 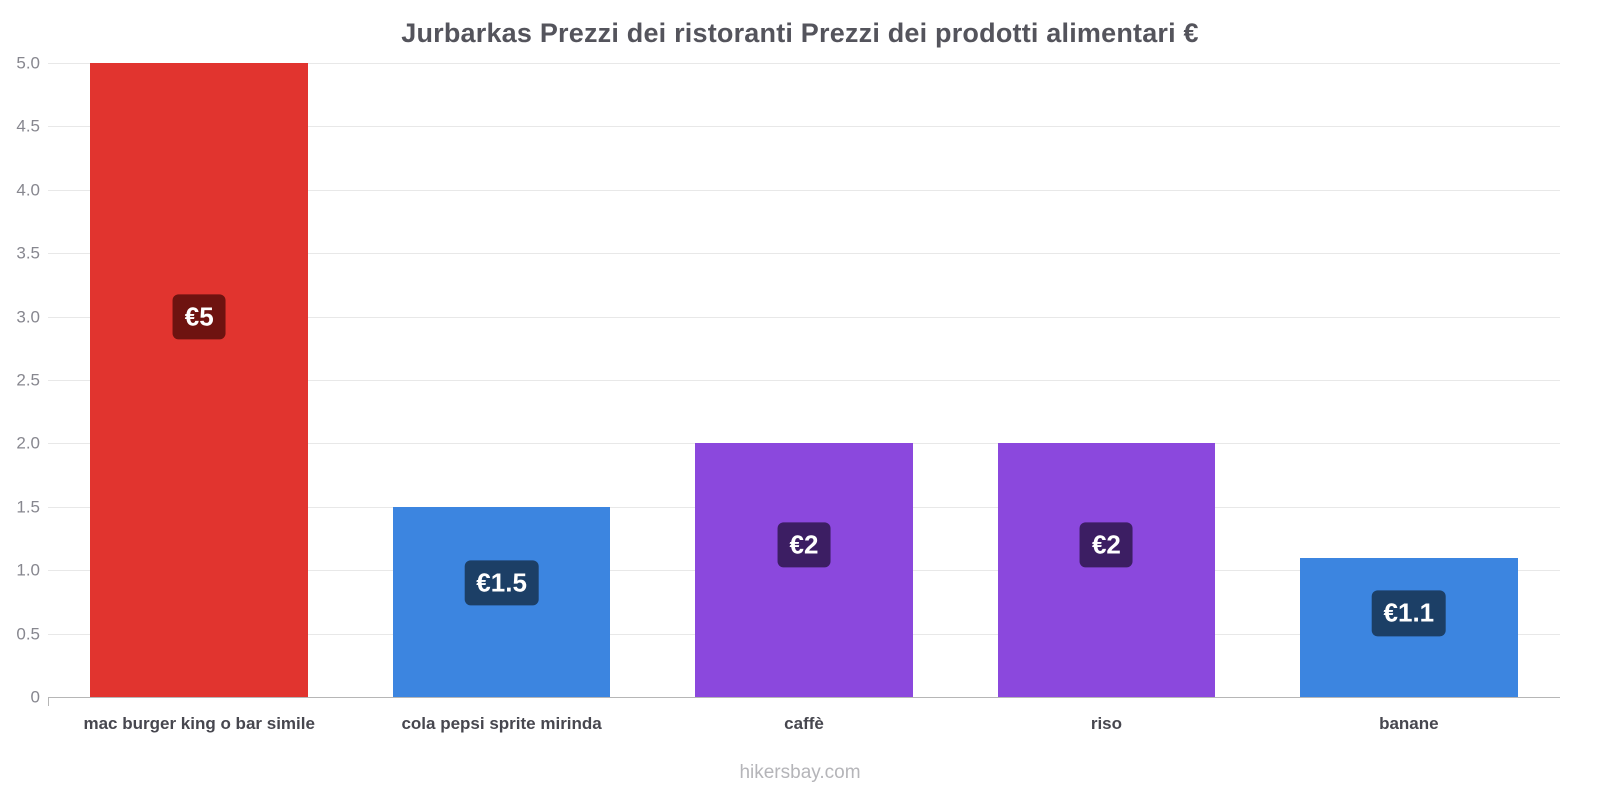 I want to click on bar-1: €5, so click(x=199, y=380).